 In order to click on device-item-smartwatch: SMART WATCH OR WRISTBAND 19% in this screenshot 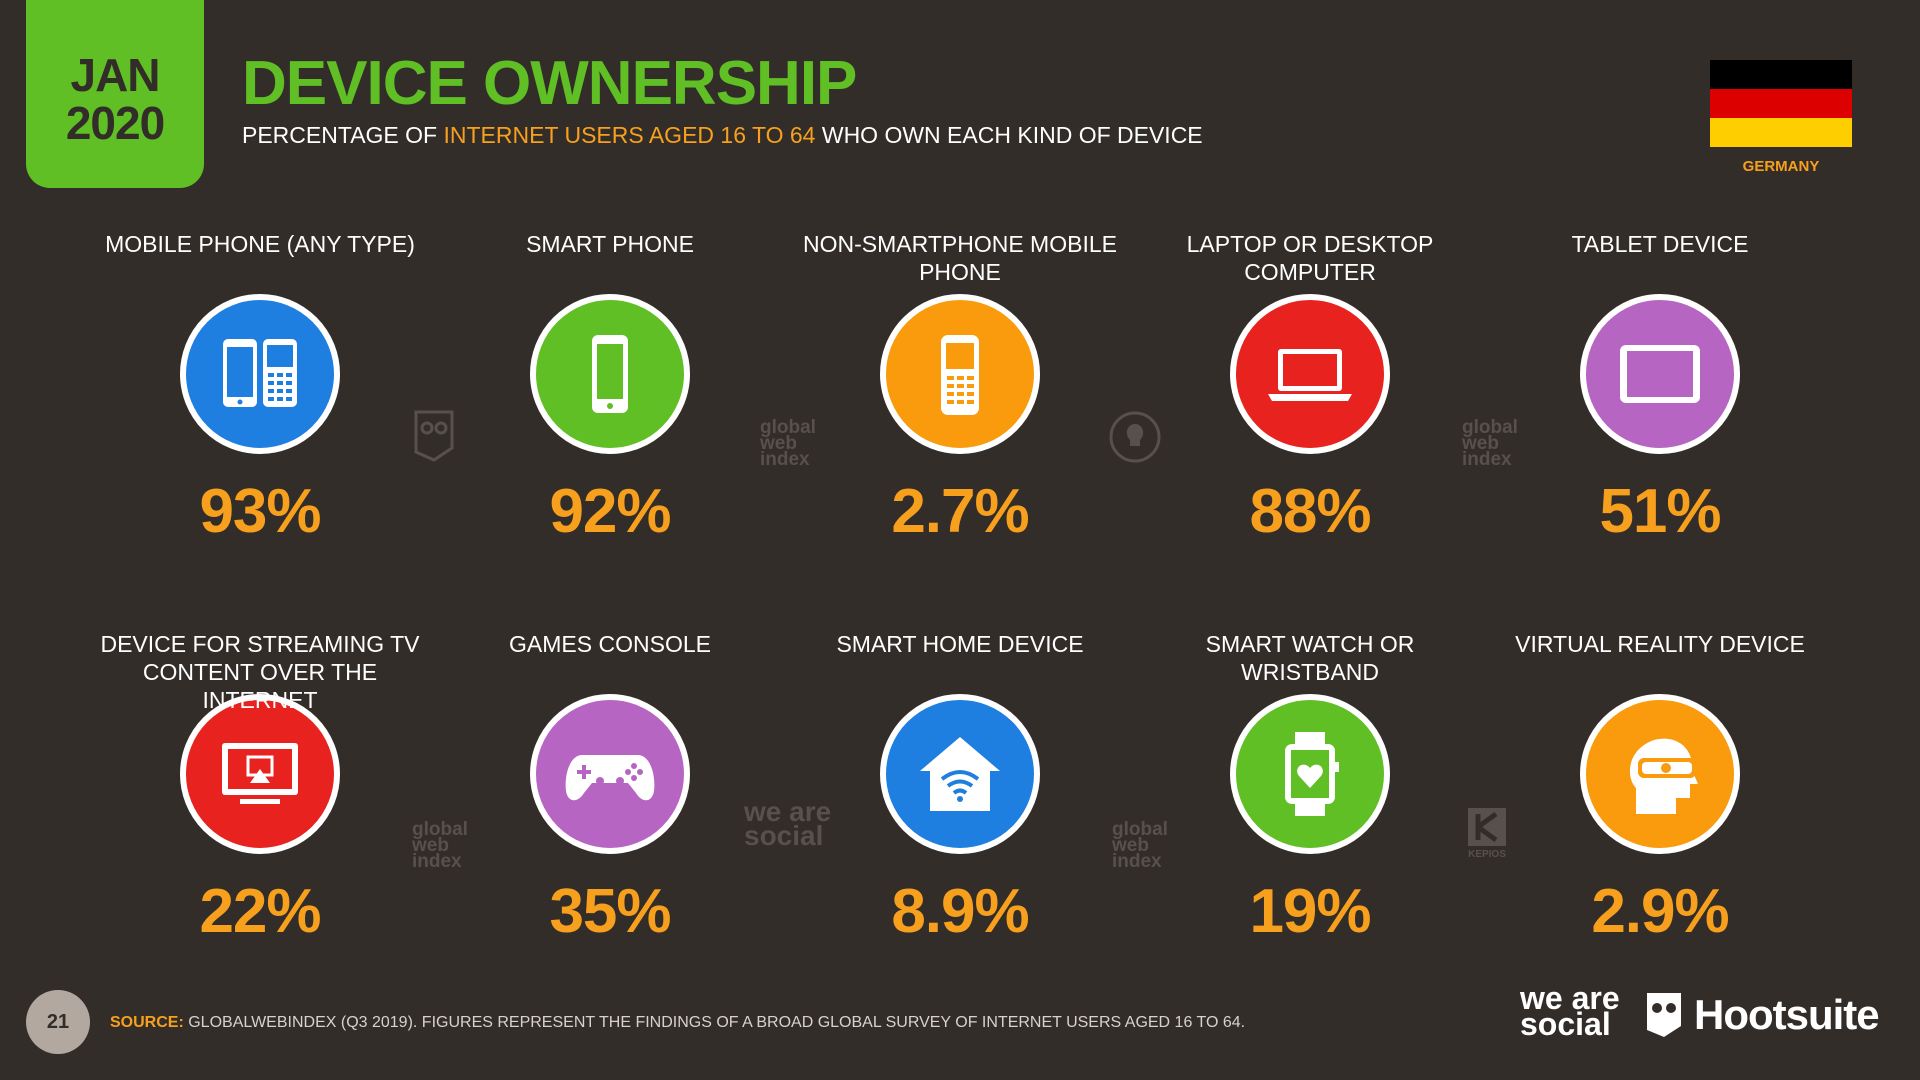, I will do `click(1310, 788)`.